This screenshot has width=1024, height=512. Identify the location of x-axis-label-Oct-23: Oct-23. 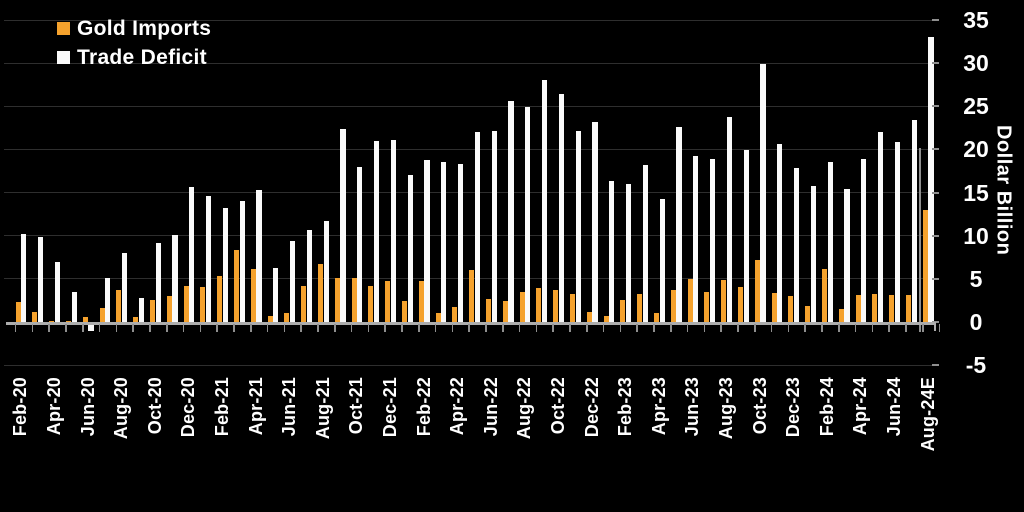
(759, 406).